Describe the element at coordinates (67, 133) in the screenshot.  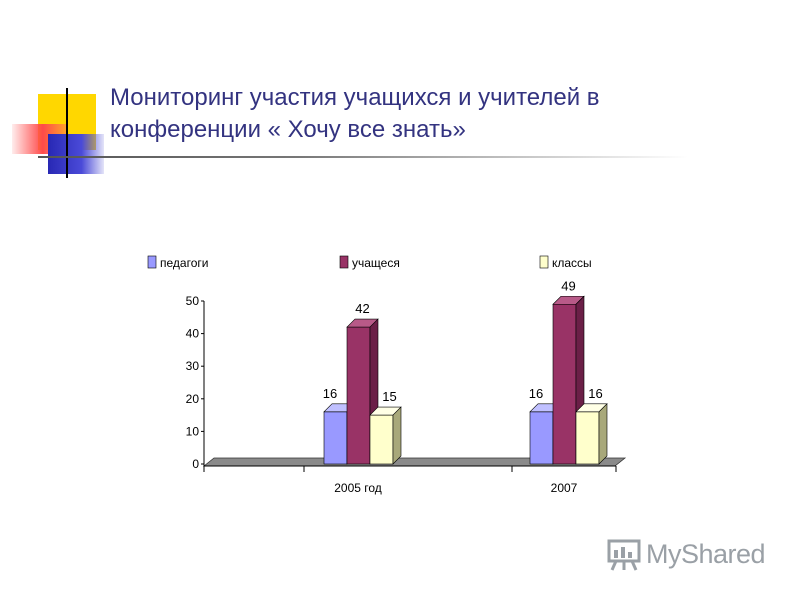
I see `deco-vertical-line` at that location.